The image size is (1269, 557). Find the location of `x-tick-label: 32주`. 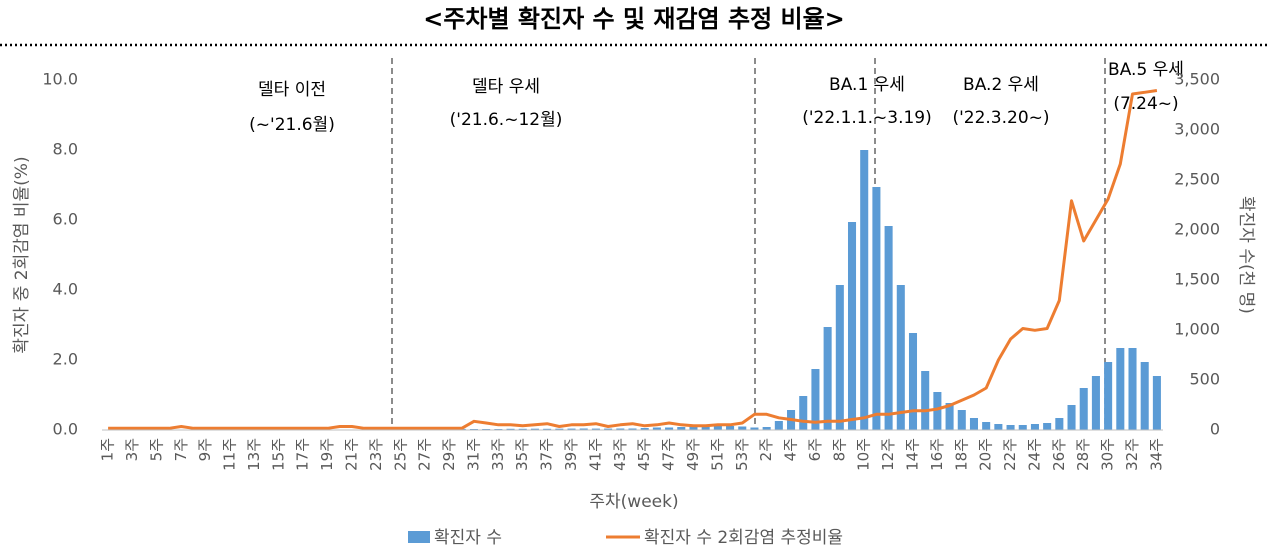

x-tick-label: 32주 is located at coordinates (1132, 454).